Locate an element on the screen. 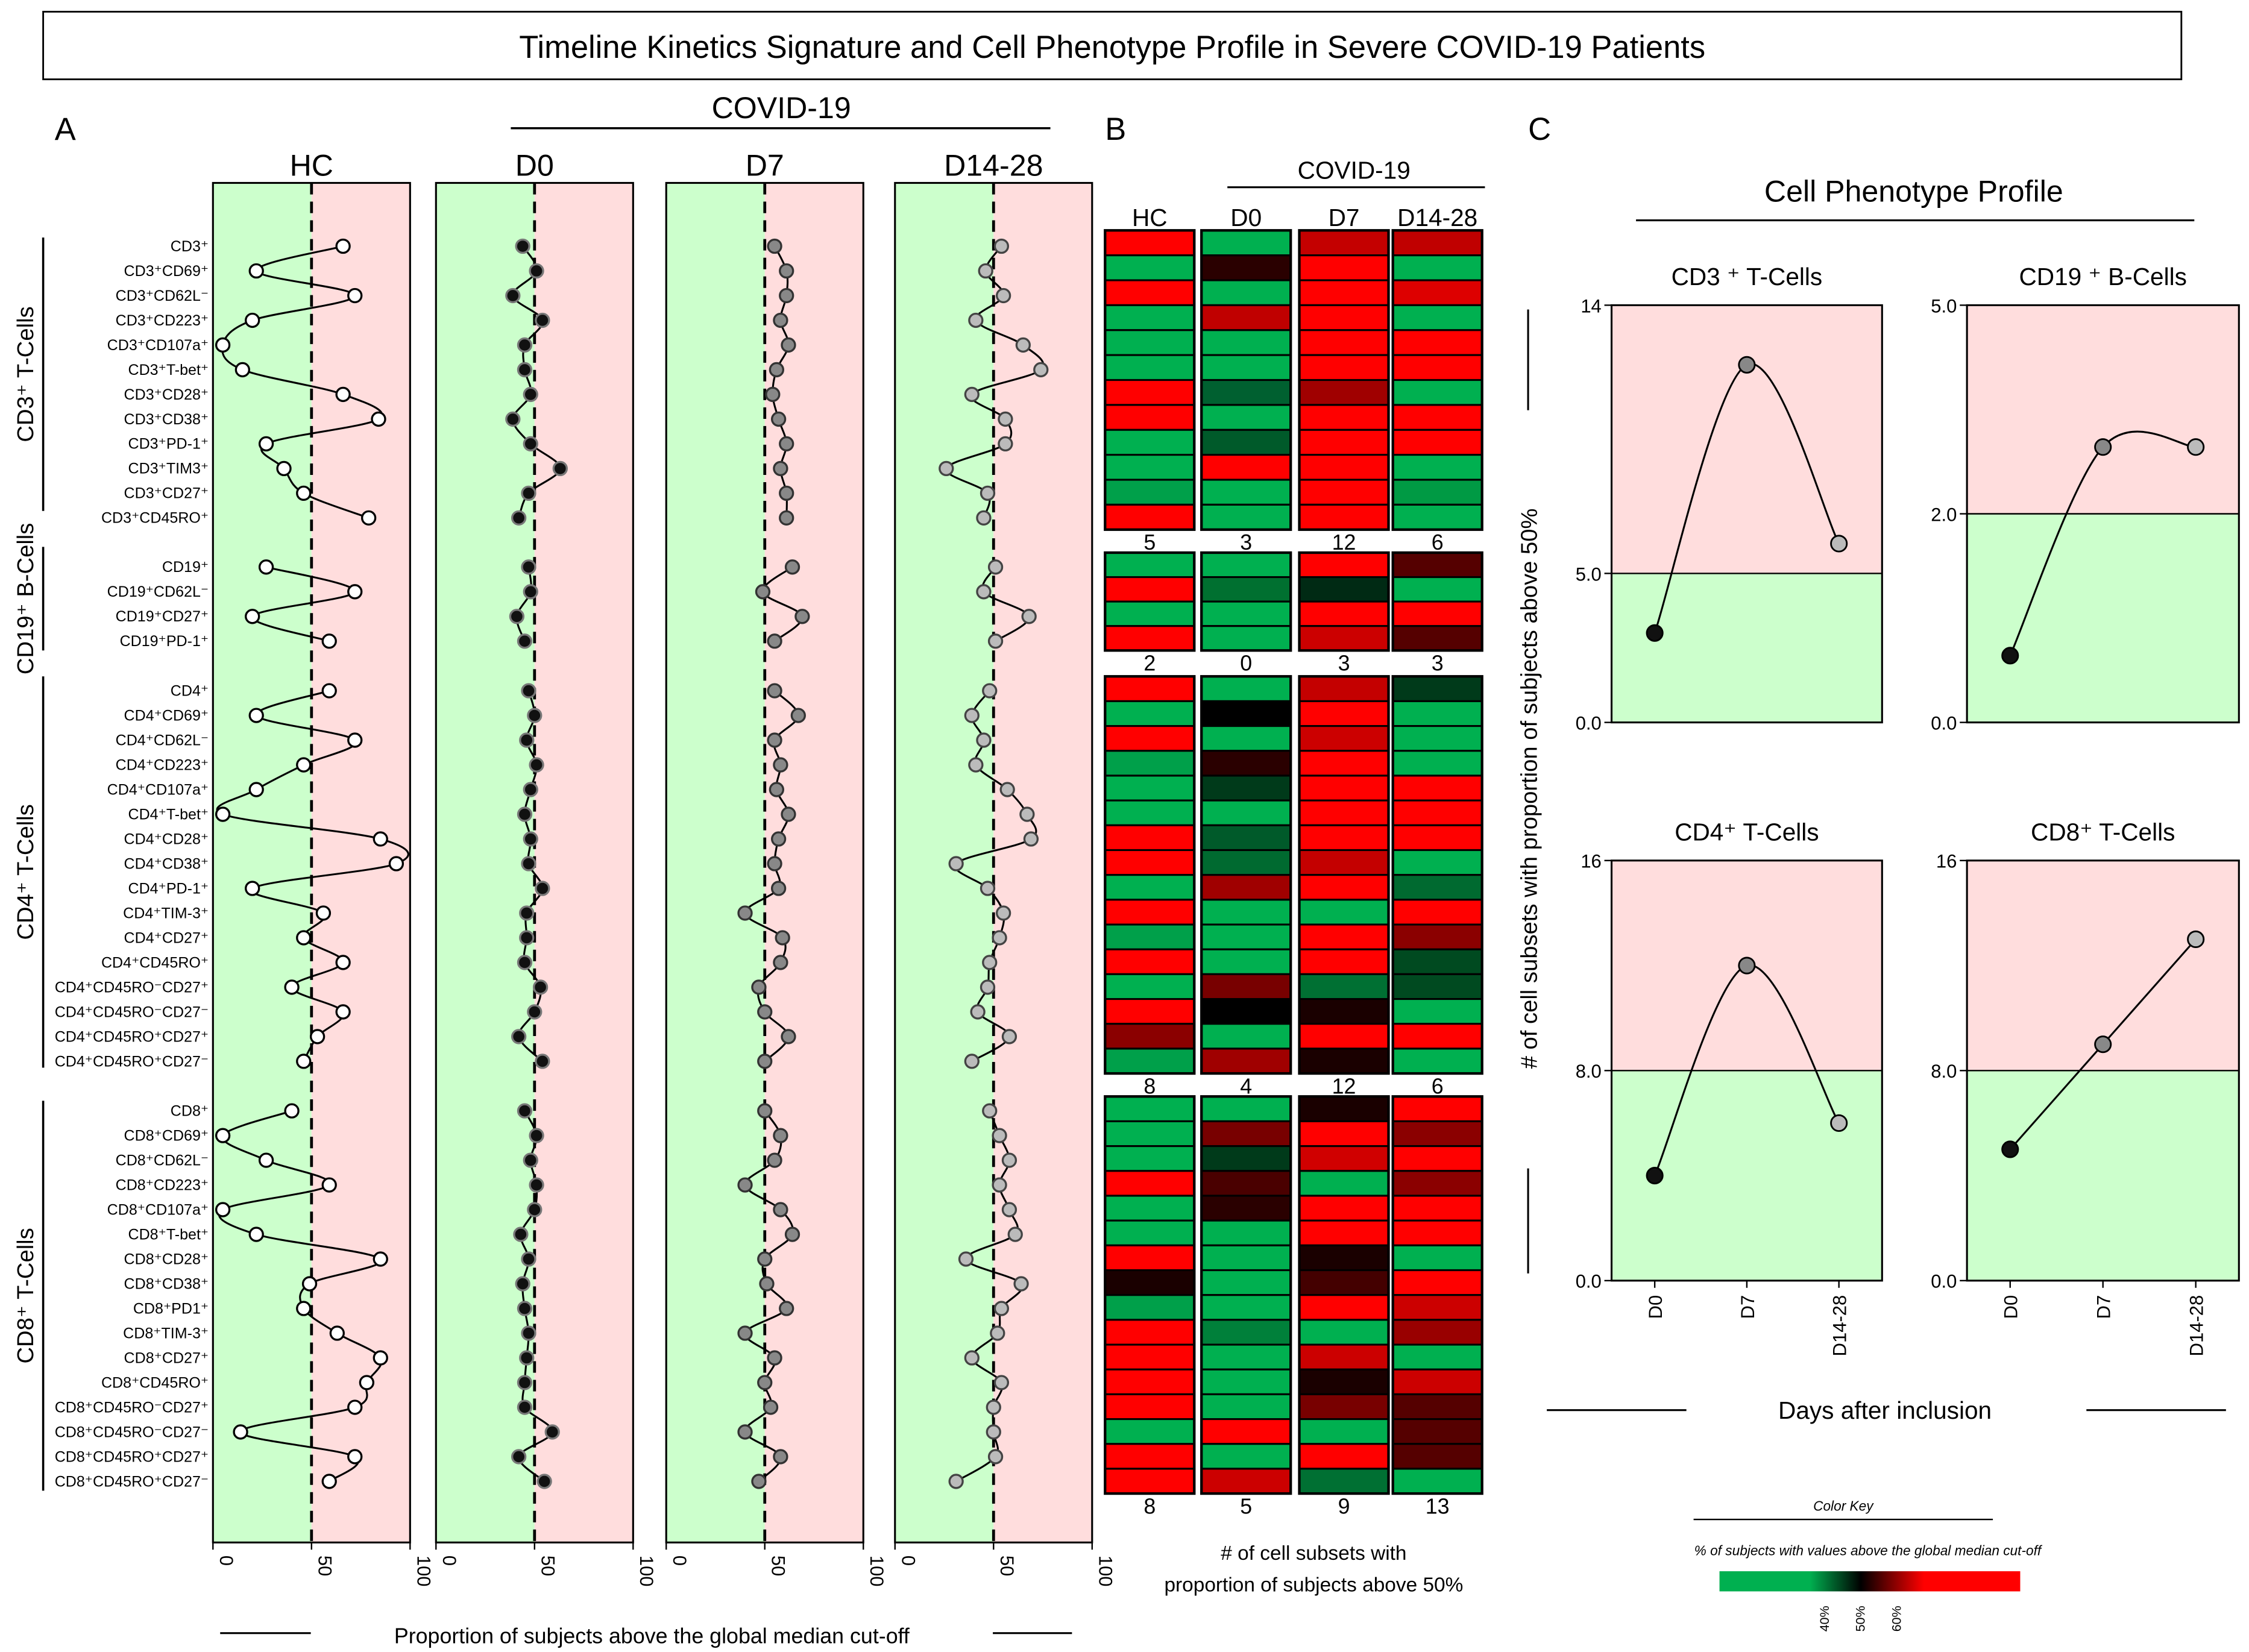 This screenshot has width=2249, height=1652. profile-title: Cell Phenotype Profile is located at coordinates (1913, 192).